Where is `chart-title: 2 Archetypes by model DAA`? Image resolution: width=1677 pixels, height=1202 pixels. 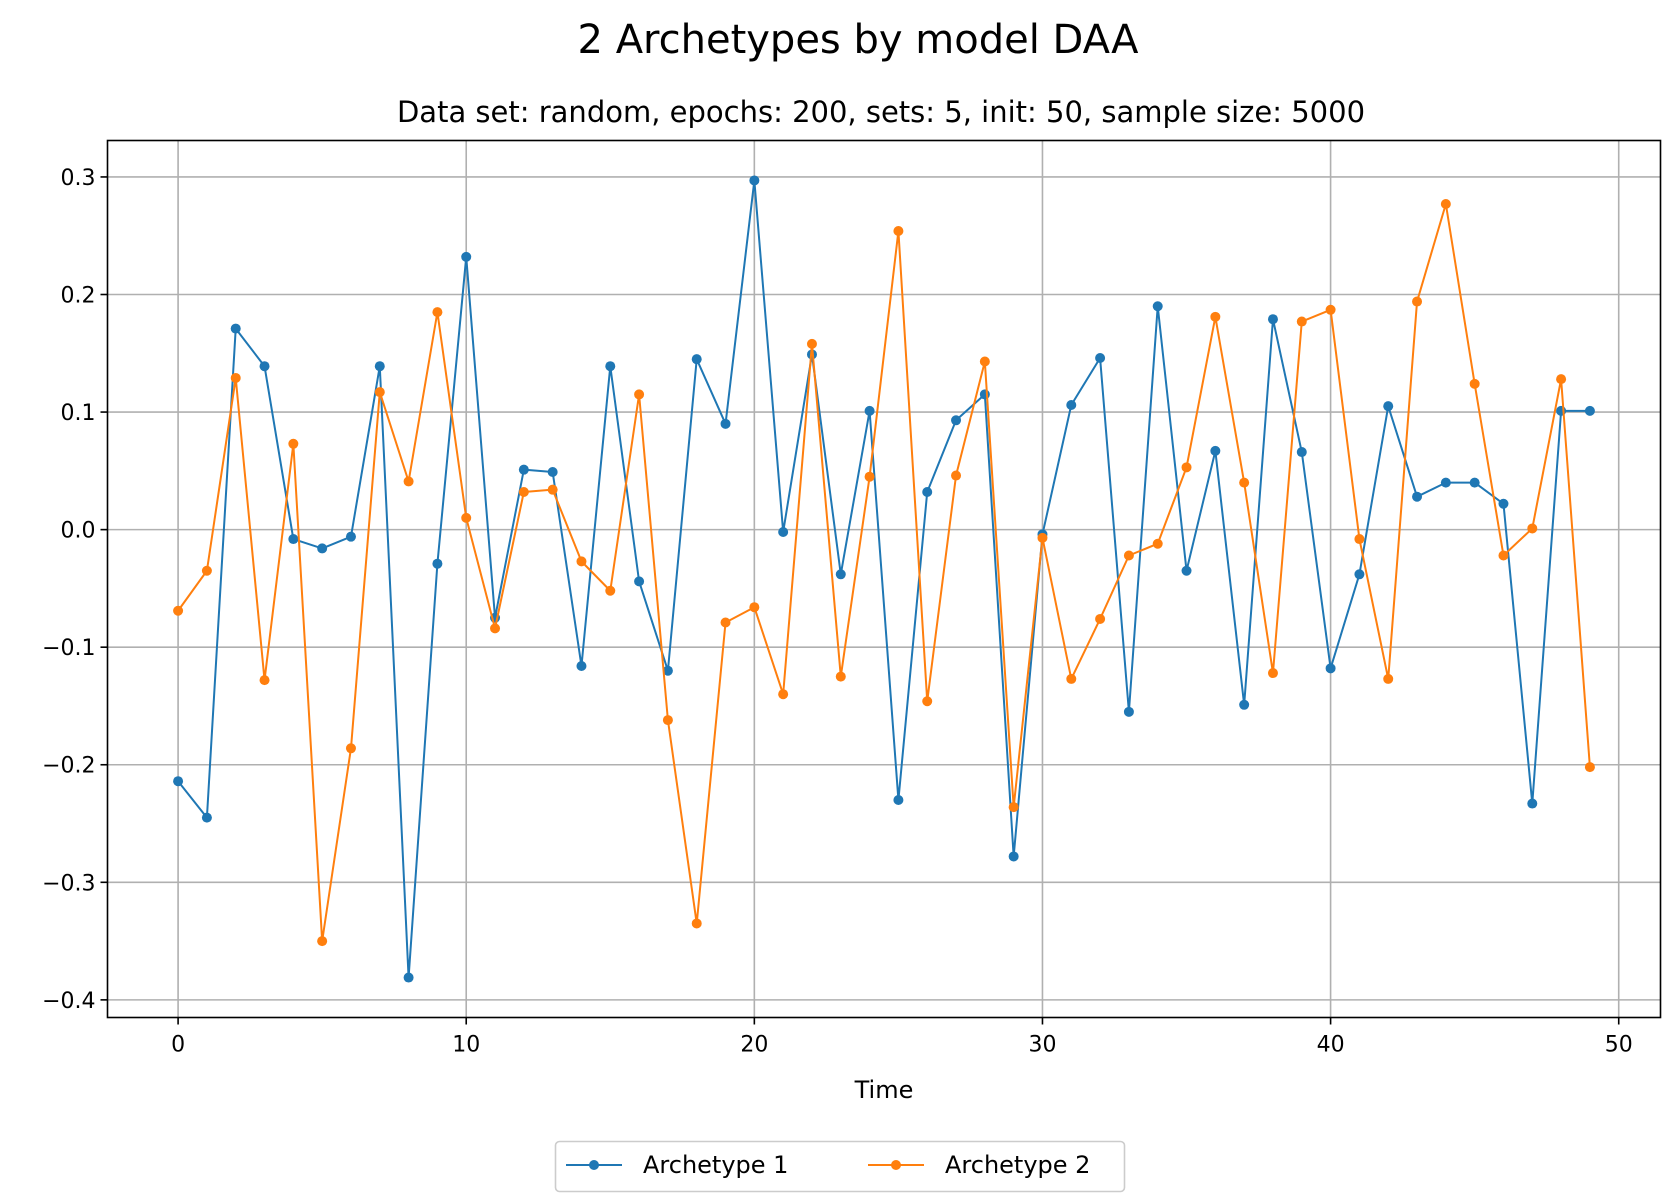 chart-title: 2 Archetypes by model DAA is located at coordinates (859, 40).